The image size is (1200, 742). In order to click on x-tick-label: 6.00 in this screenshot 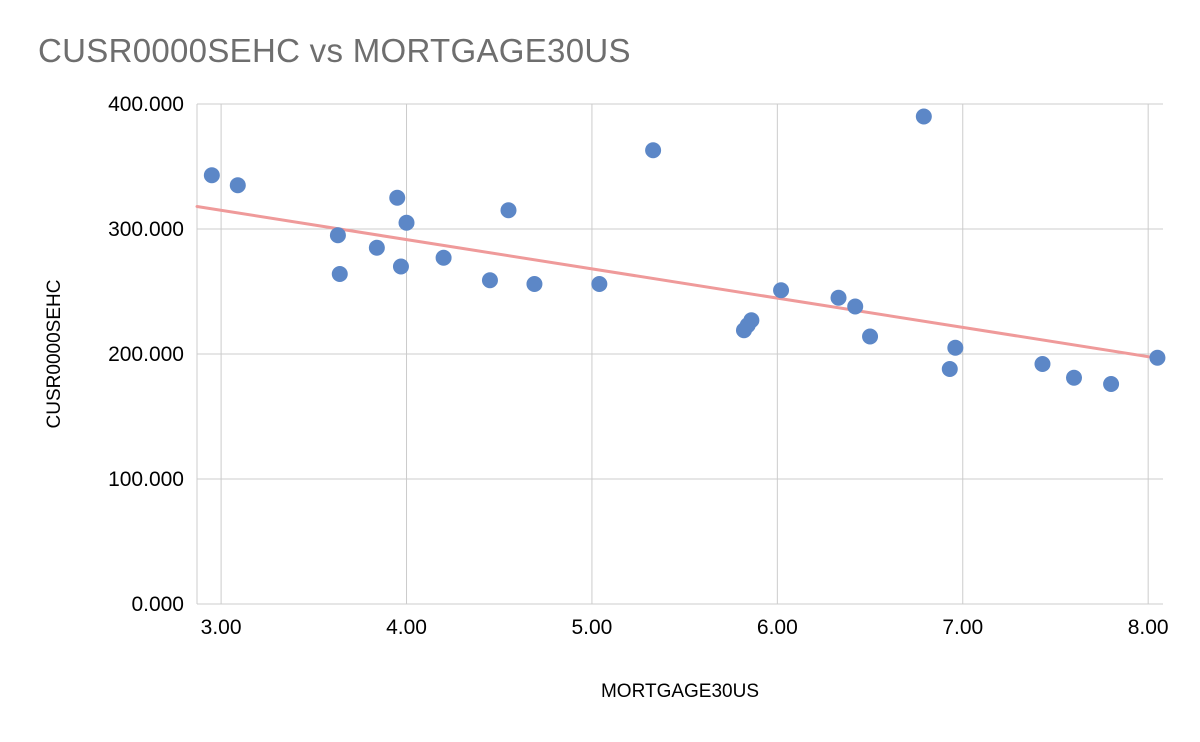, I will do `click(777, 627)`.